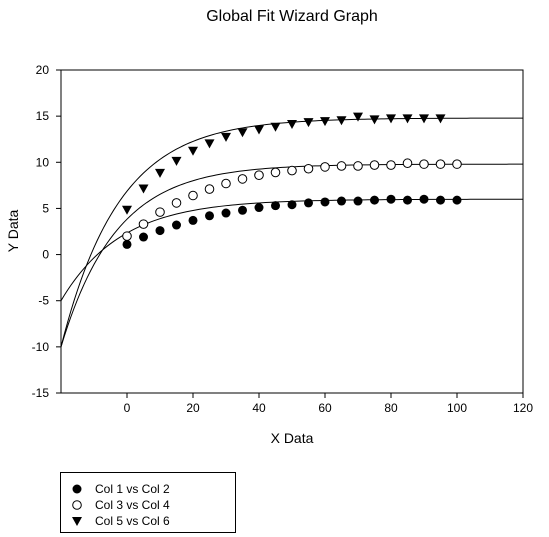 This screenshot has width=549, height=537. I want to click on legend-label: Col 1 vs Col 2, so click(132, 489).